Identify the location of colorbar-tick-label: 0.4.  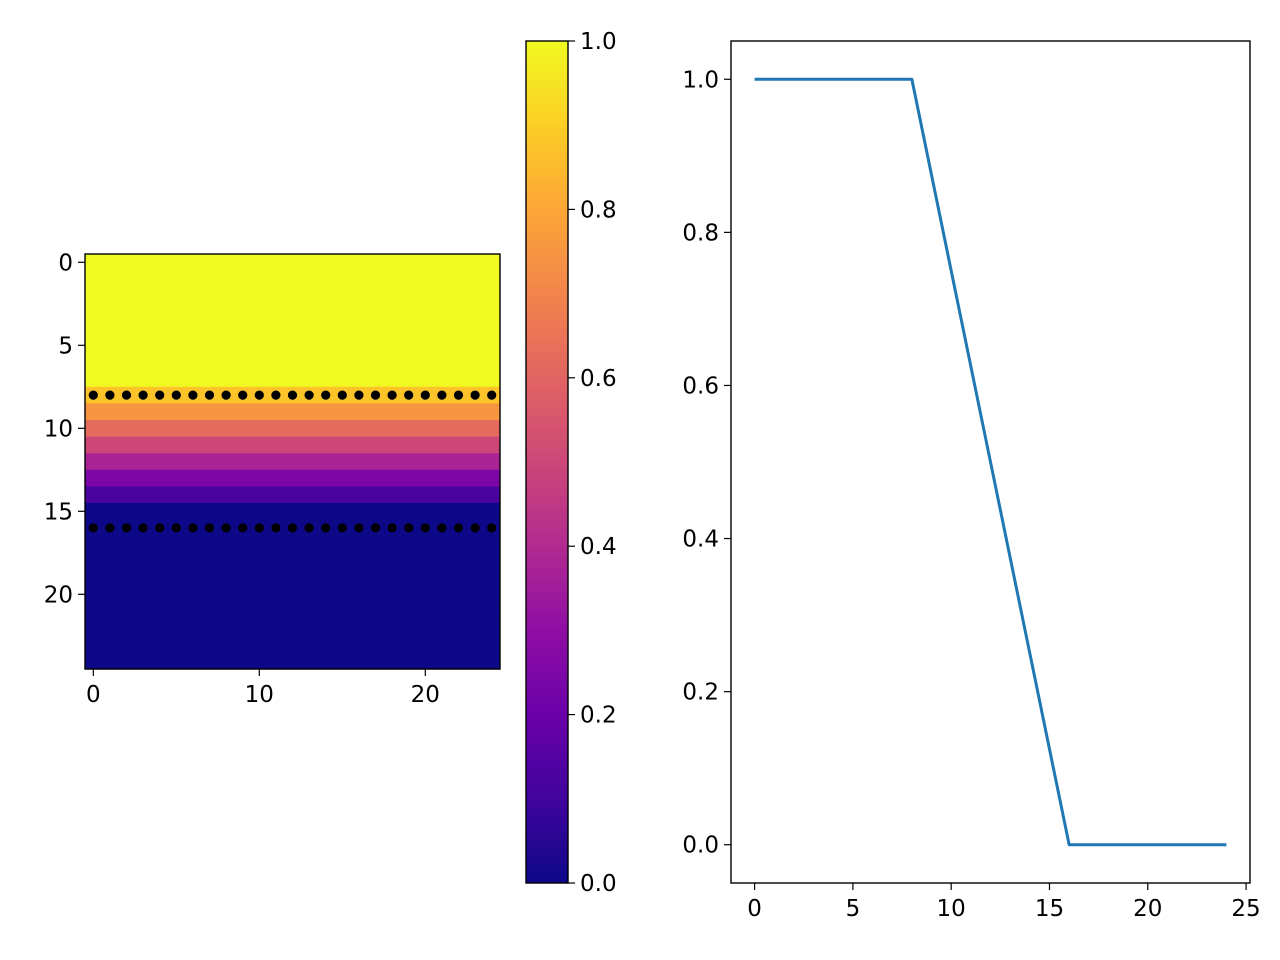
(598, 547).